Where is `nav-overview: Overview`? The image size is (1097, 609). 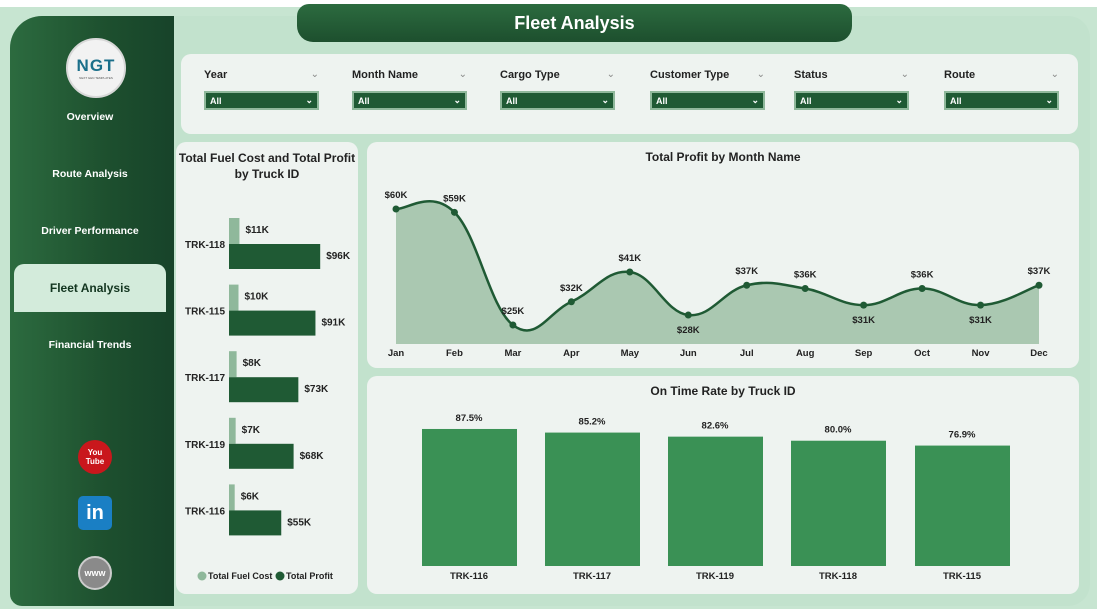 nav-overview: Overview is located at coordinates (90, 117).